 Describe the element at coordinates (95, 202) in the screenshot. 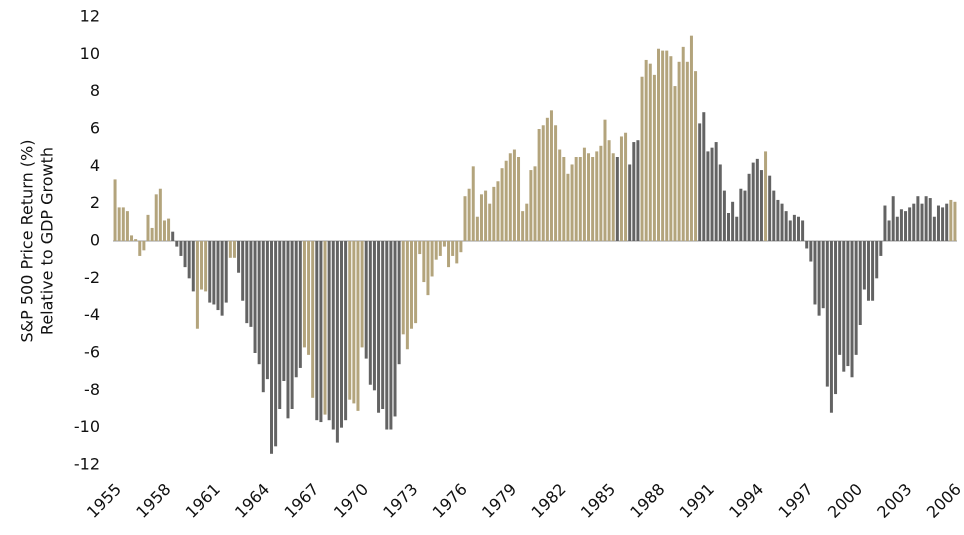

I see `y-tick-label: 2` at that location.